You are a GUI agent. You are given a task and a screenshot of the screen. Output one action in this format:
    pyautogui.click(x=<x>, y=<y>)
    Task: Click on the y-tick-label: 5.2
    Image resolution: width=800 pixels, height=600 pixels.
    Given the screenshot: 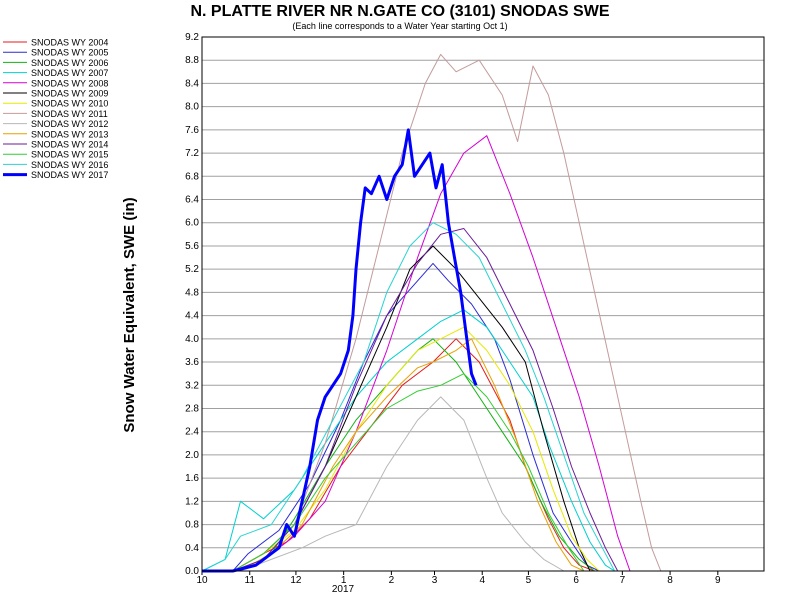 What is the action you would take?
    pyautogui.click(x=192, y=269)
    